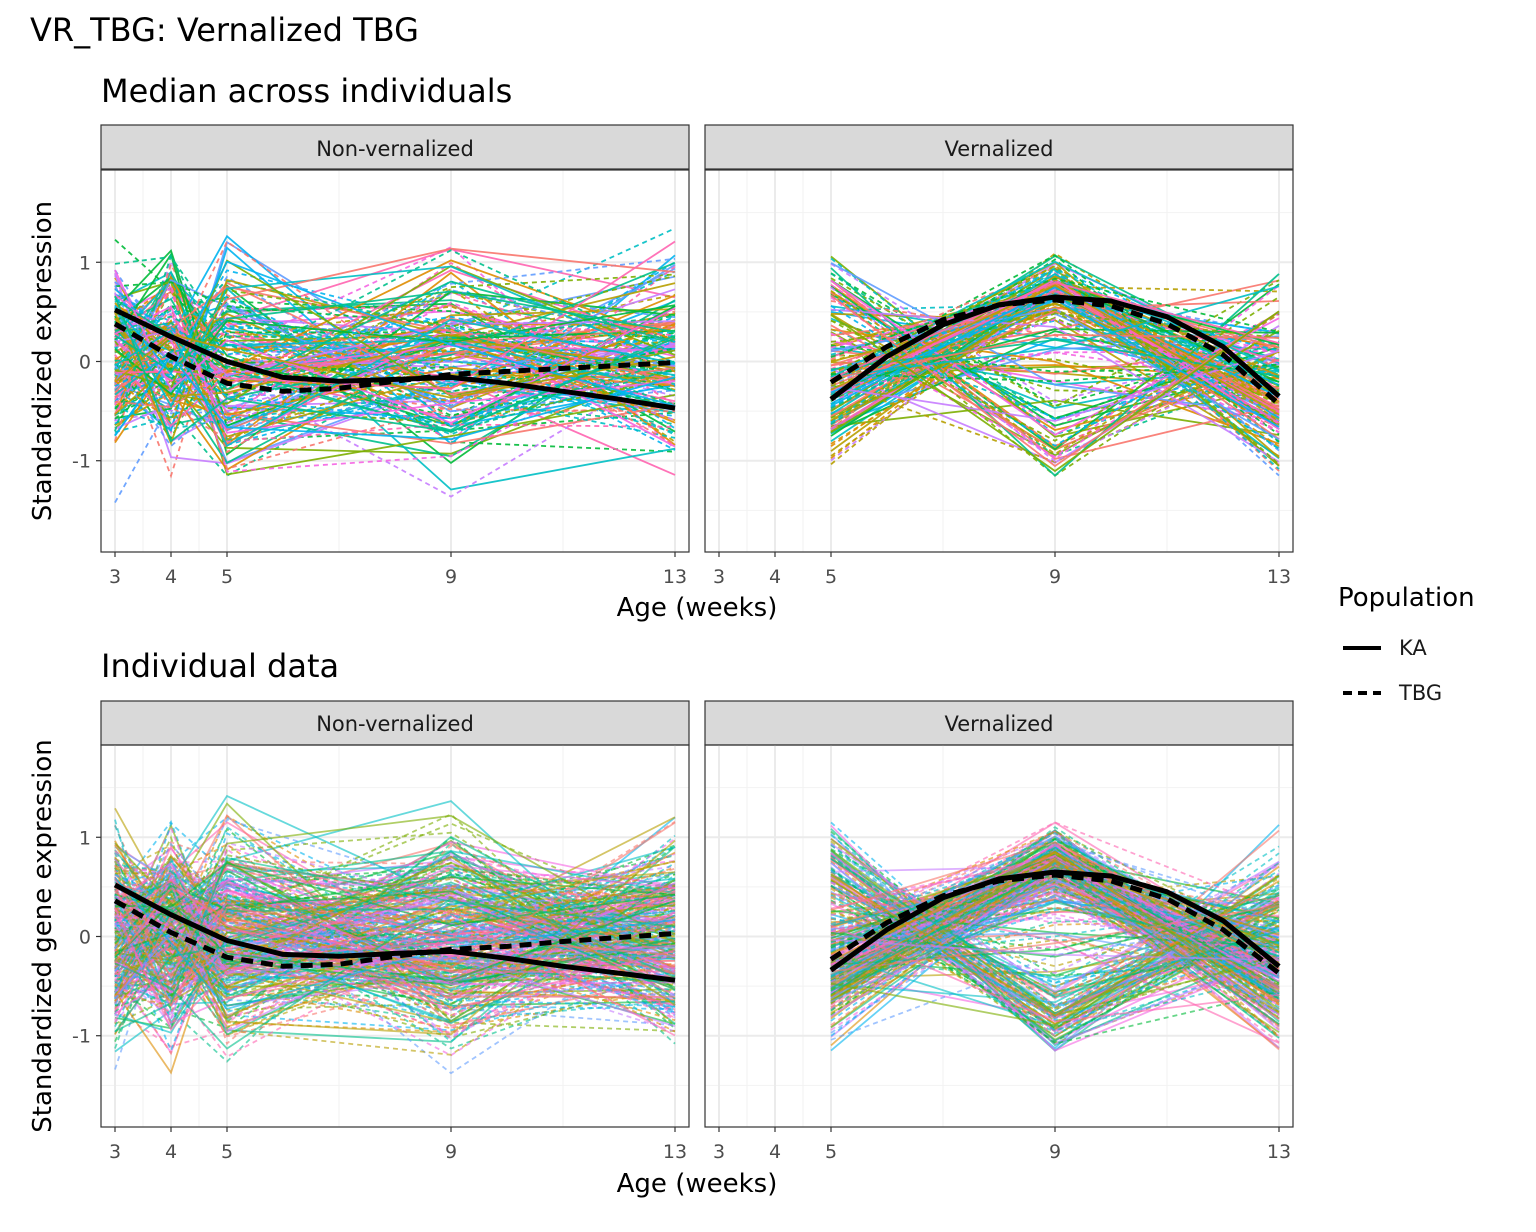 The height and width of the screenshot is (1232, 1536). What do you see at coordinates (697, 608) in the screenshot?
I see `x-axis-label-median: Age (weeks)` at bounding box center [697, 608].